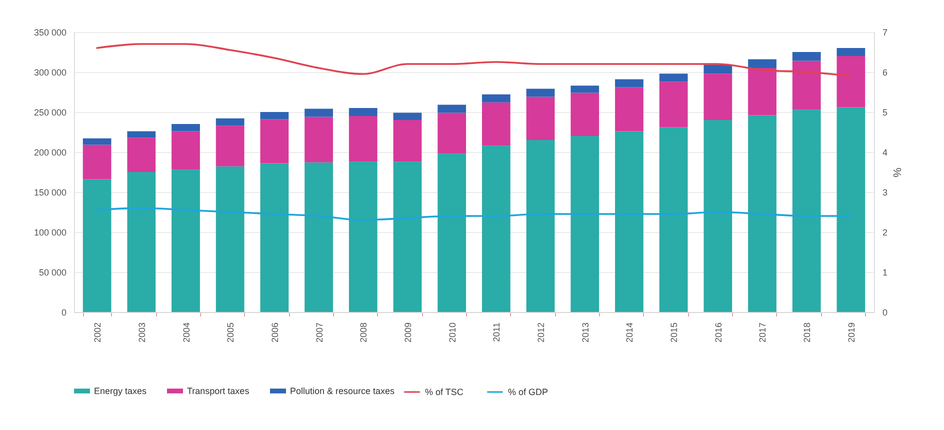 This screenshot has height=430, width=944. What do you see at coordinates (50, 113) in the screenshot?
I see `y-tick-label: 250 000` at bounding box center [50, 113].